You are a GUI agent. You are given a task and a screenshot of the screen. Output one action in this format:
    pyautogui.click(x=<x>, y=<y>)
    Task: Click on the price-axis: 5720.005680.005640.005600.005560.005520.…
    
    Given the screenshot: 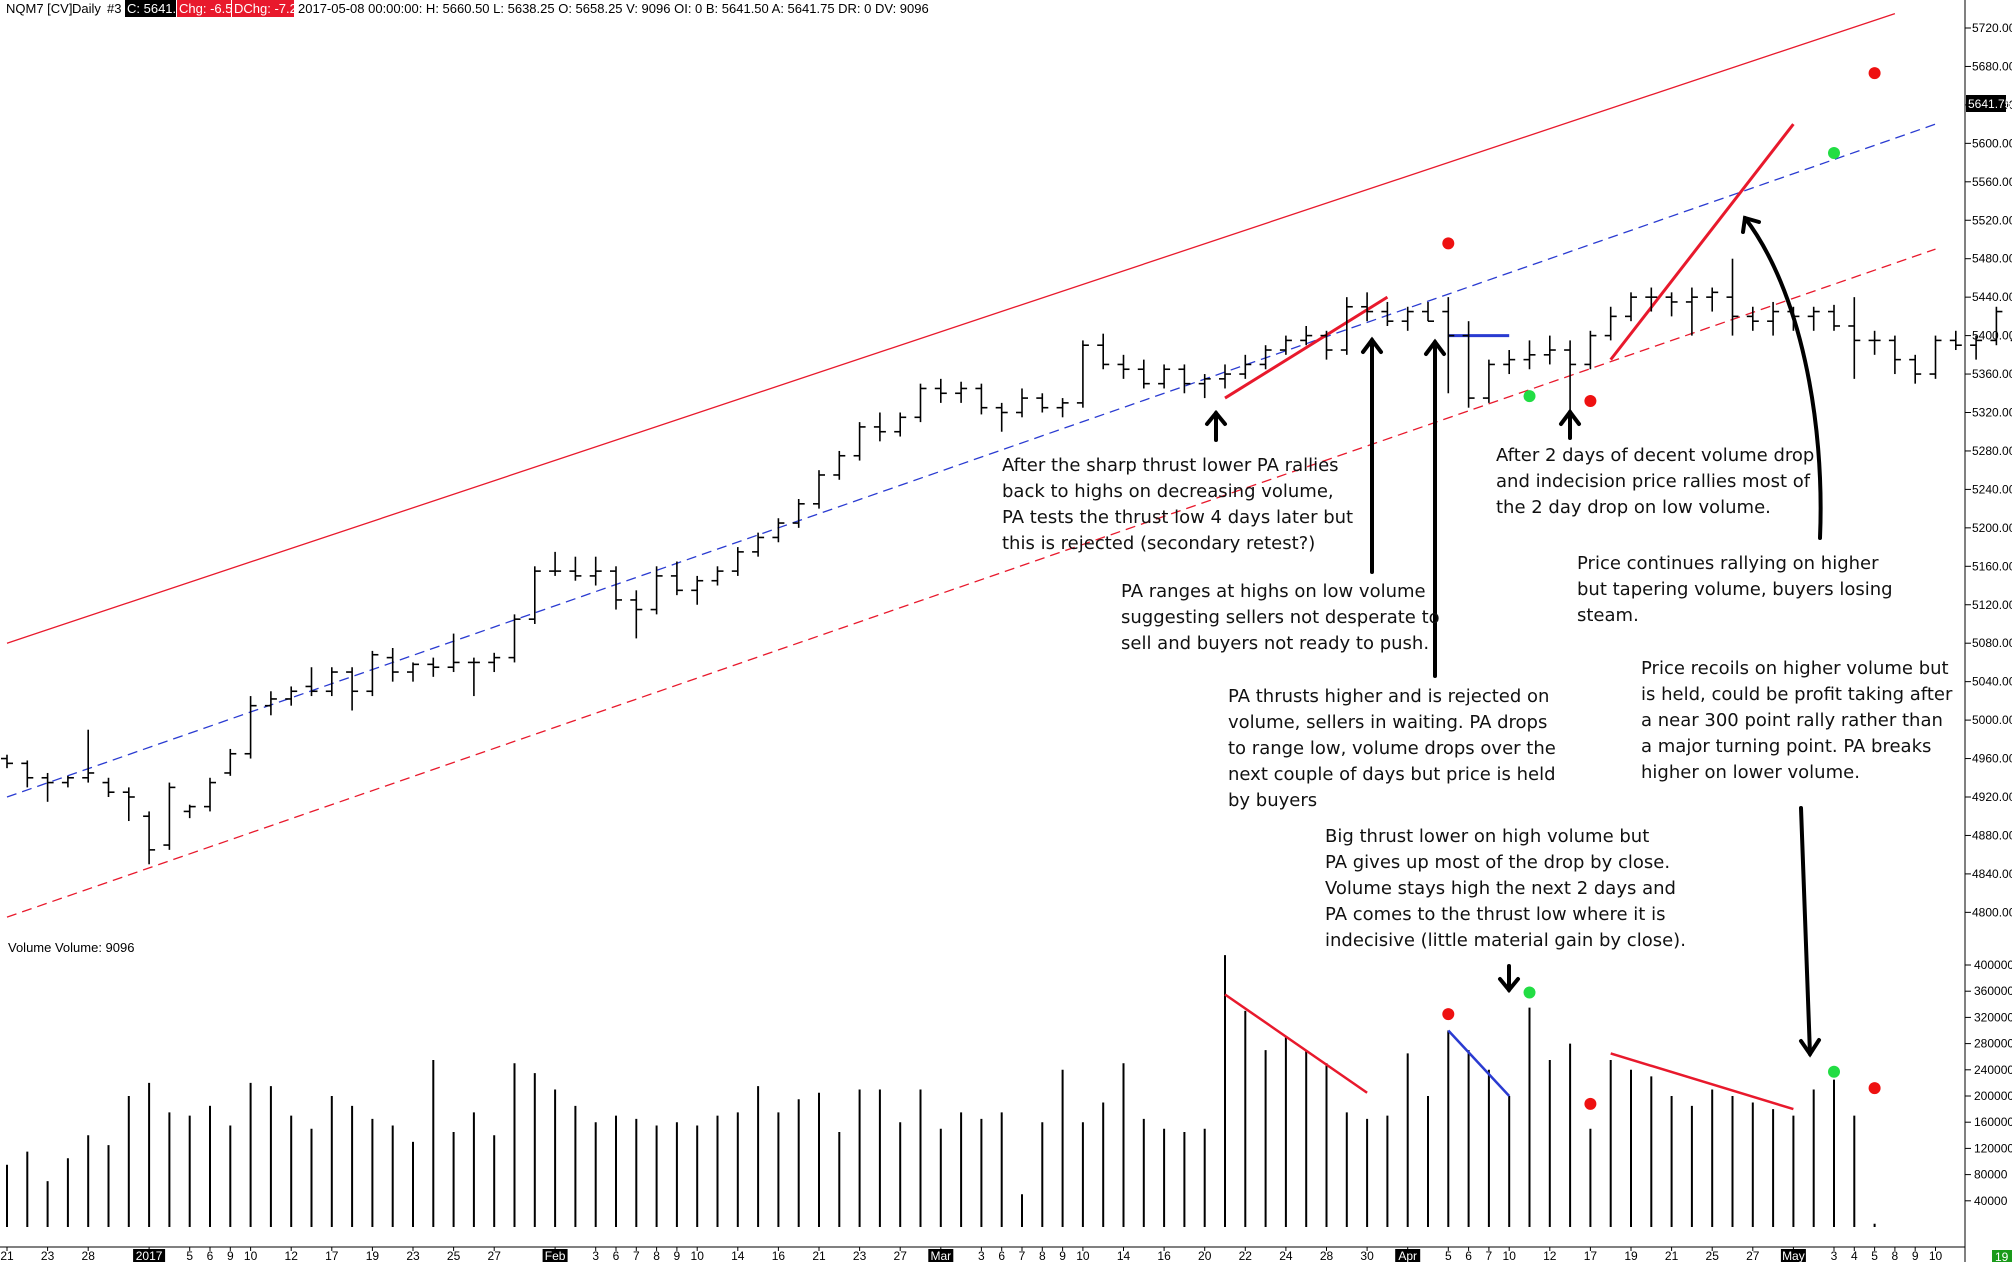 What is the action you would take?
    pyautogui.click(x=1988, y=470)
    